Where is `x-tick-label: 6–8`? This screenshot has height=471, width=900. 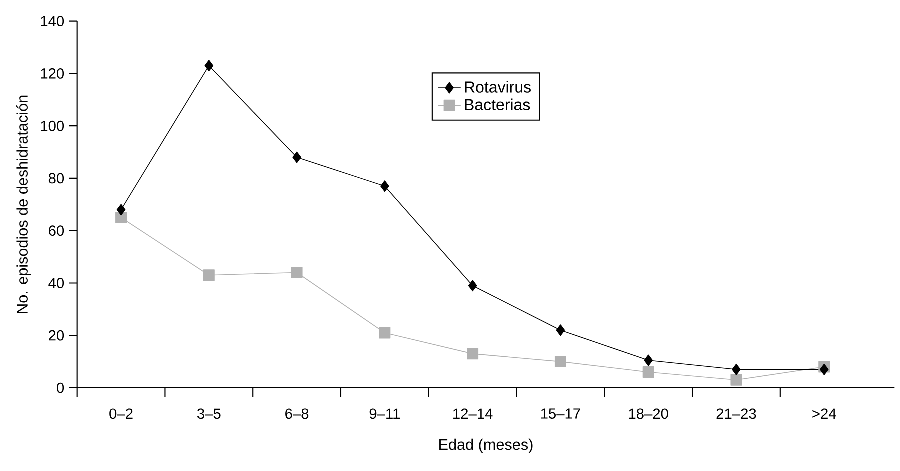 x-tick-label: 6–8 is located at coordinates (297, 414).